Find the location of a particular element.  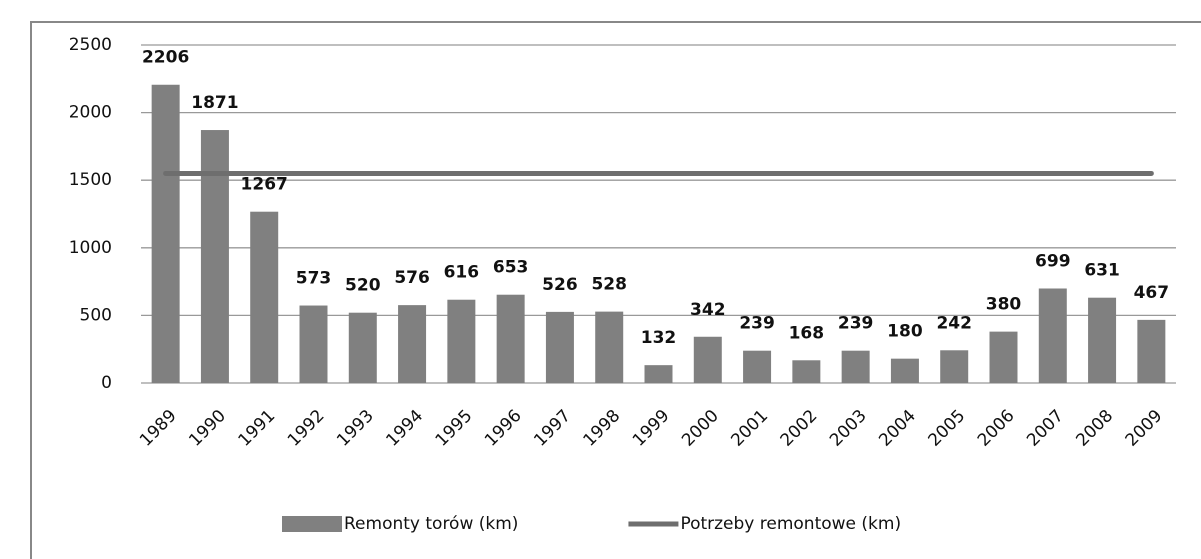

data-label: 573 is located at coordinates (314, 279).